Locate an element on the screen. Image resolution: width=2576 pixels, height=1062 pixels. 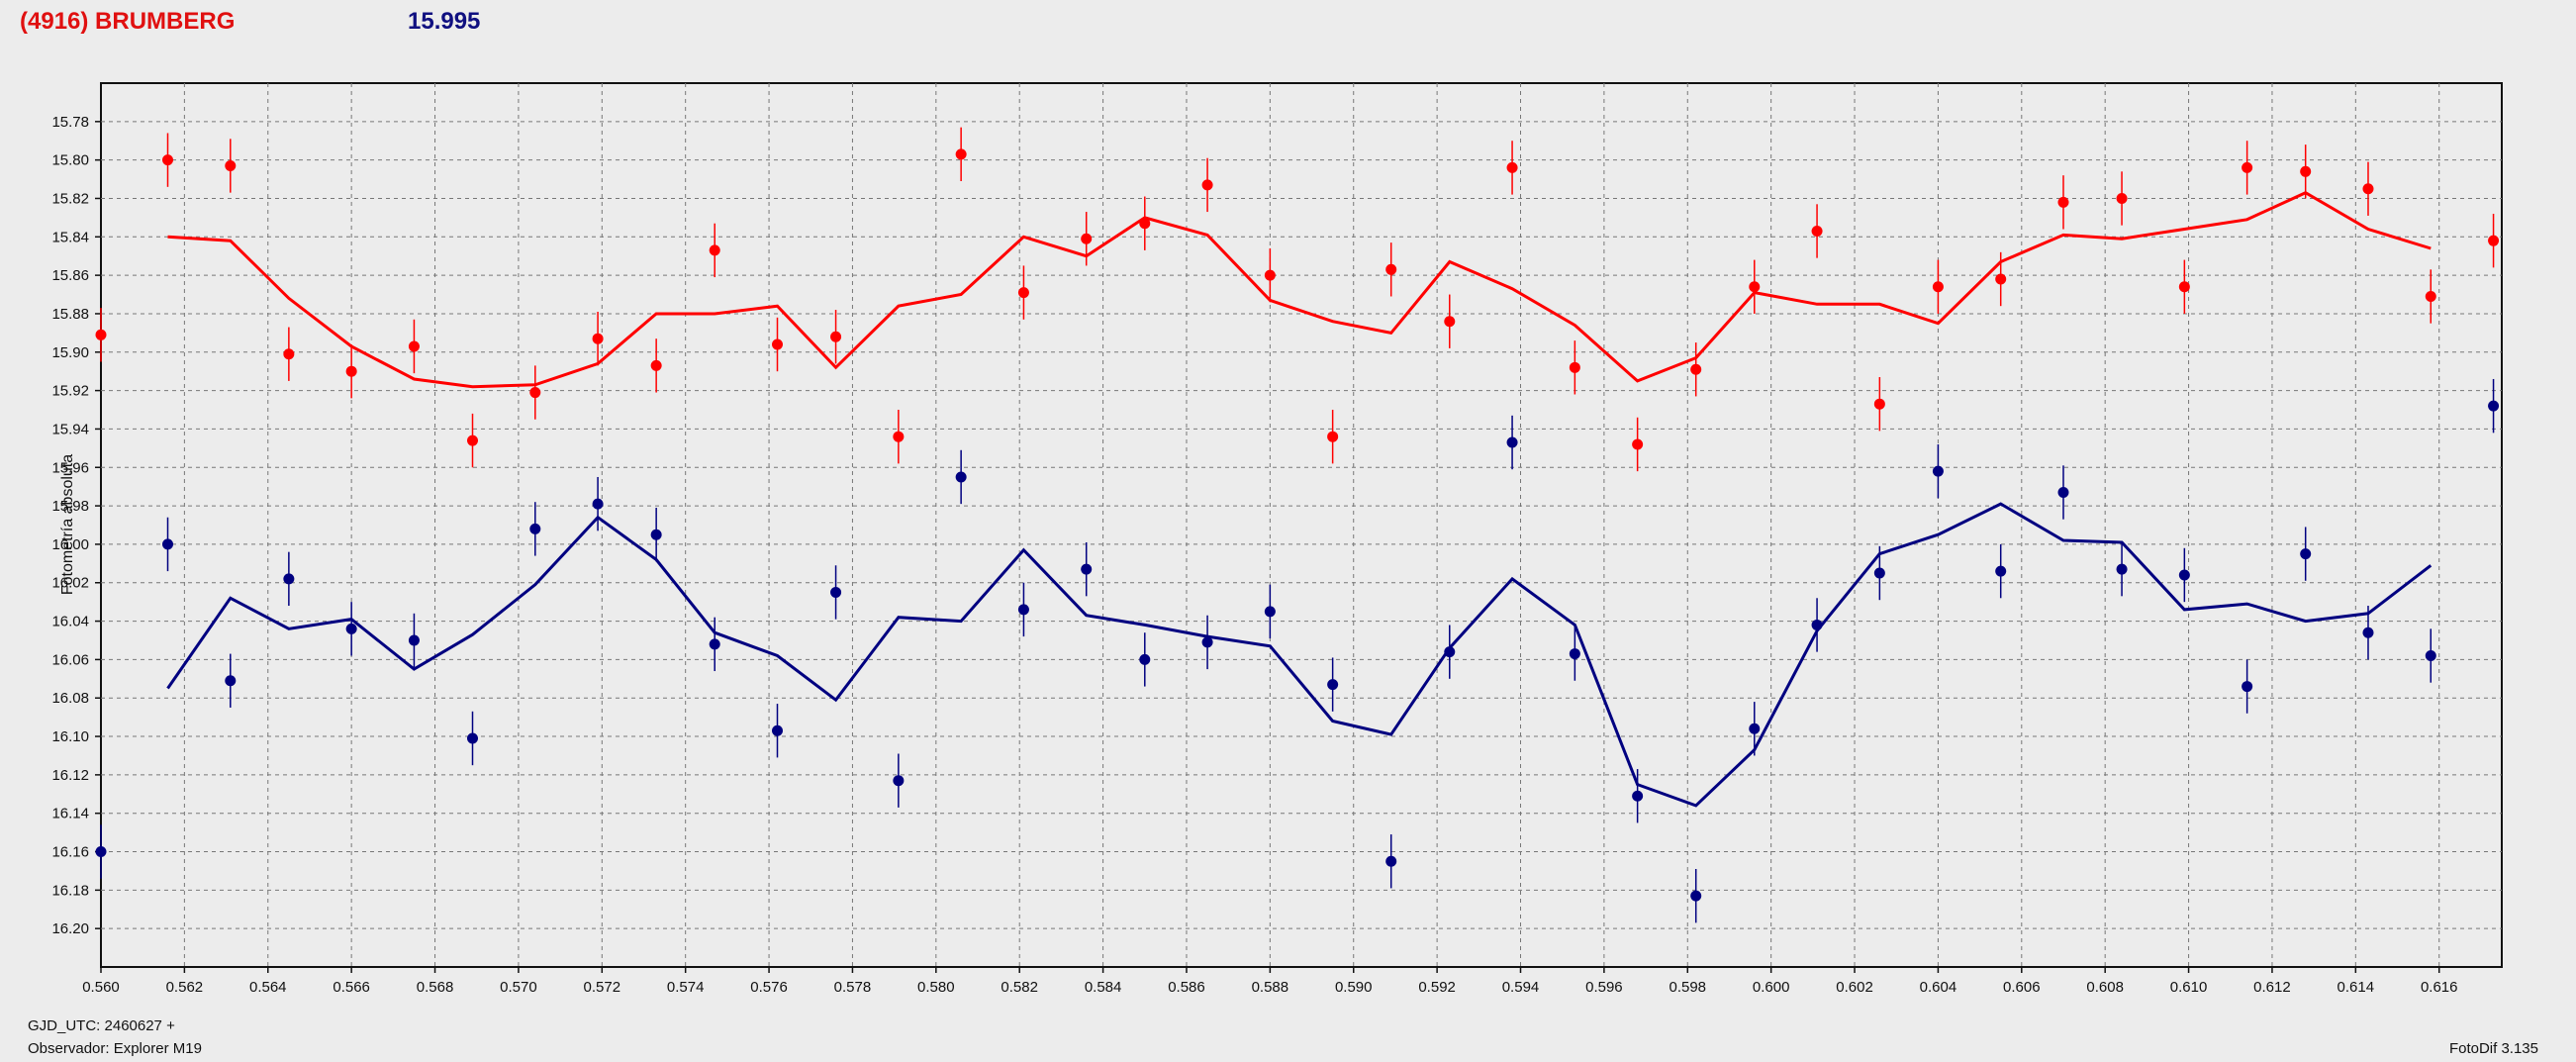
y-tick-label: 15.90 is located at coordinates (70, 352).